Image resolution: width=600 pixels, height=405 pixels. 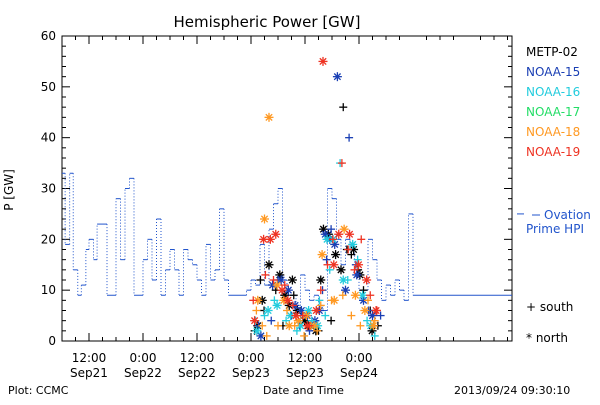 What do you see at coordinates (359, 373) in the screenshot?
I see `x-tick-date: Sep24` at bounding box center [359, 373].